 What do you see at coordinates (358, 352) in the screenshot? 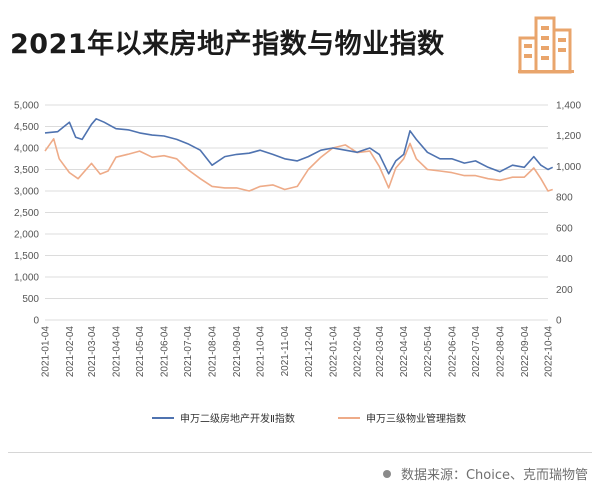
I see `x-tick-label: 2022-02-04` at bounding box center [358, 352].